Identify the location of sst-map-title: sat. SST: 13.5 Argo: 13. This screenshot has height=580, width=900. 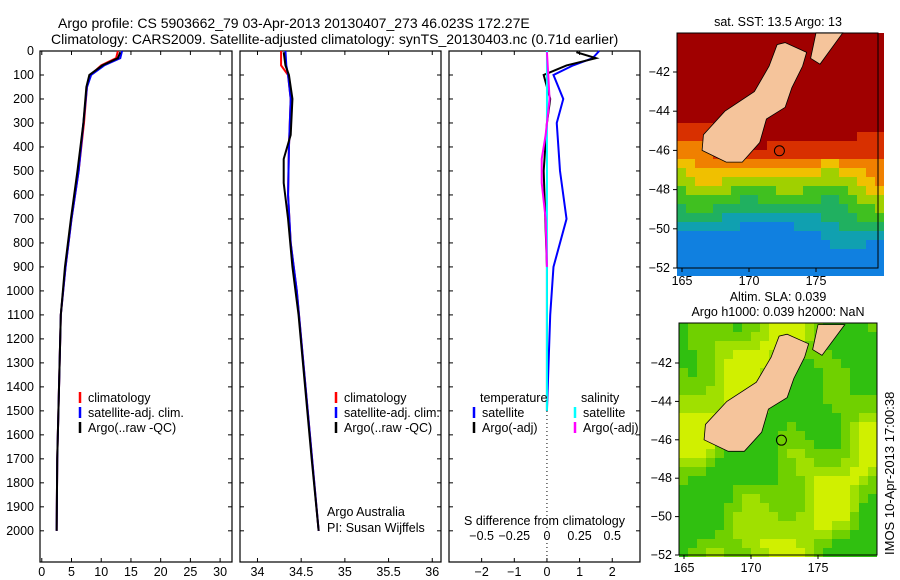
(778, 22).